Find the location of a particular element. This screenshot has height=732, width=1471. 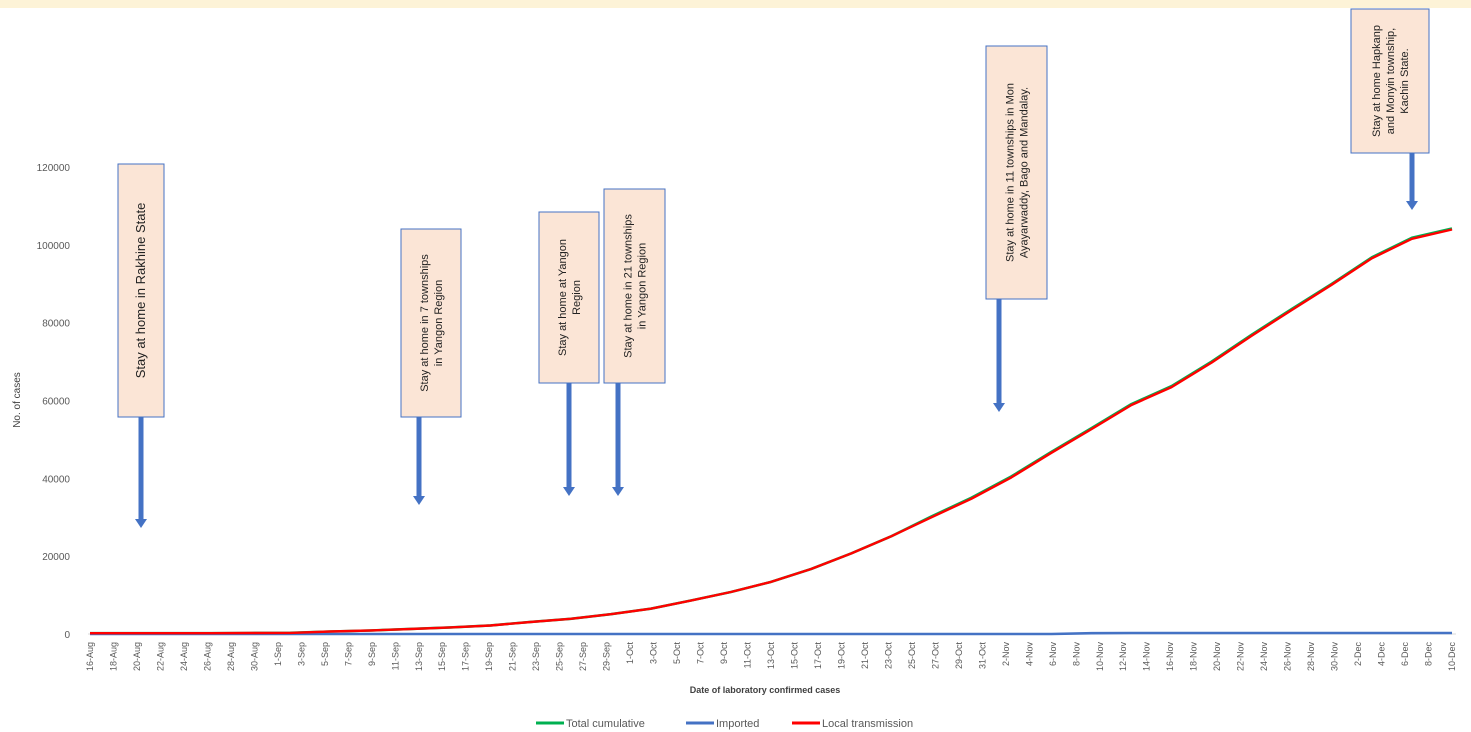

x-tick-label: 24-Nov is located at coordinates (1264, 657).